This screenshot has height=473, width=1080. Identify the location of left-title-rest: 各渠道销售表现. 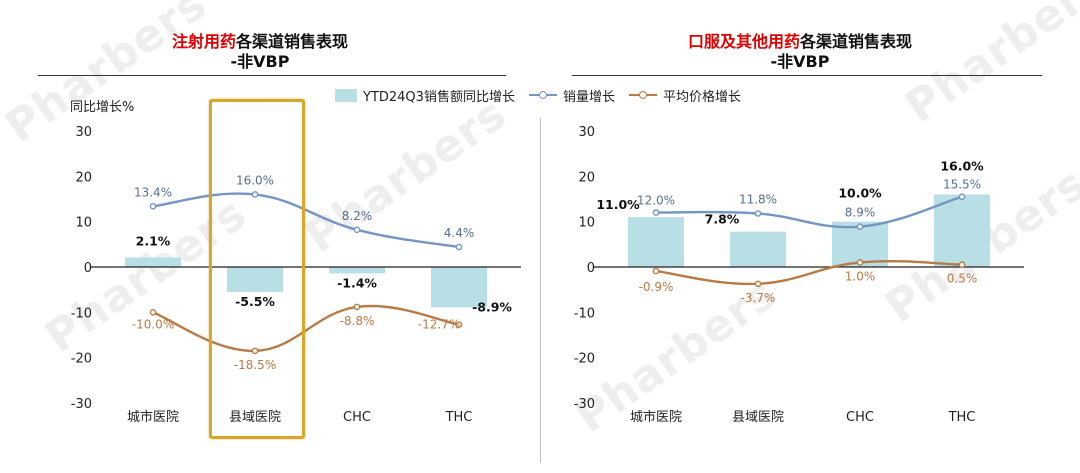
(292, 41).